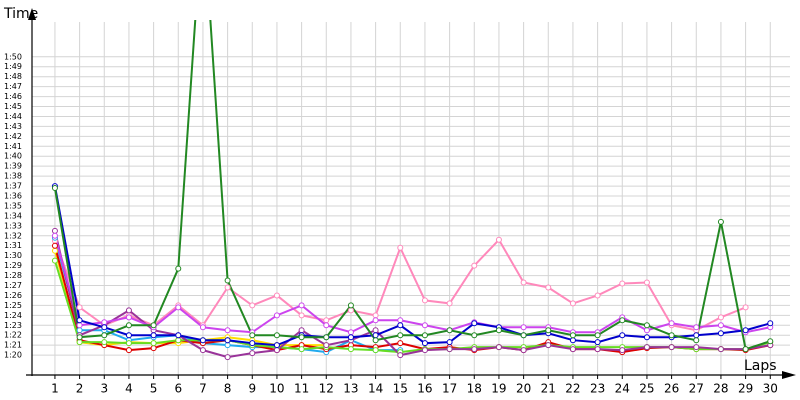 This screenshot has width=800, height=400. What do you see at coordinates (13, 335) in the screenshot?
I see `y-tick-label: 1:22` at bounding box center [13, 335].